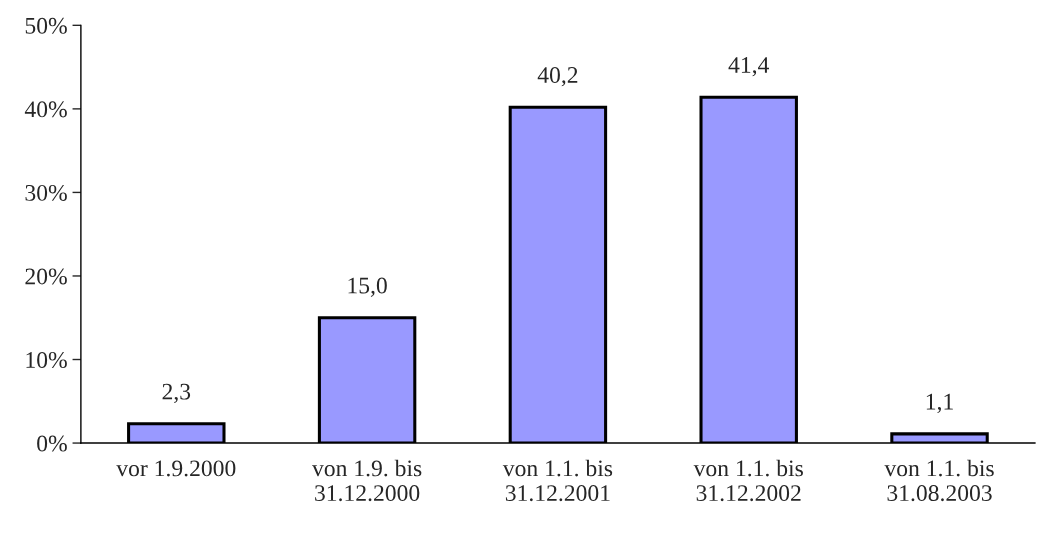 The width and height of the screenshot is (1037, 539). Describe the element at coordinates (367, 287) in the screenshot. I see `data-label: 15,0` at that location.